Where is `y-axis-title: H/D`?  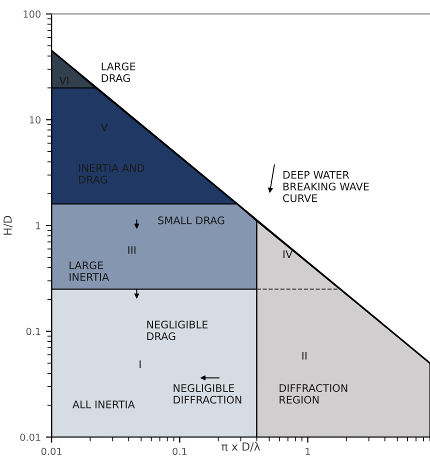
y-axis-title: H/D is located at coordinates (8, 225).